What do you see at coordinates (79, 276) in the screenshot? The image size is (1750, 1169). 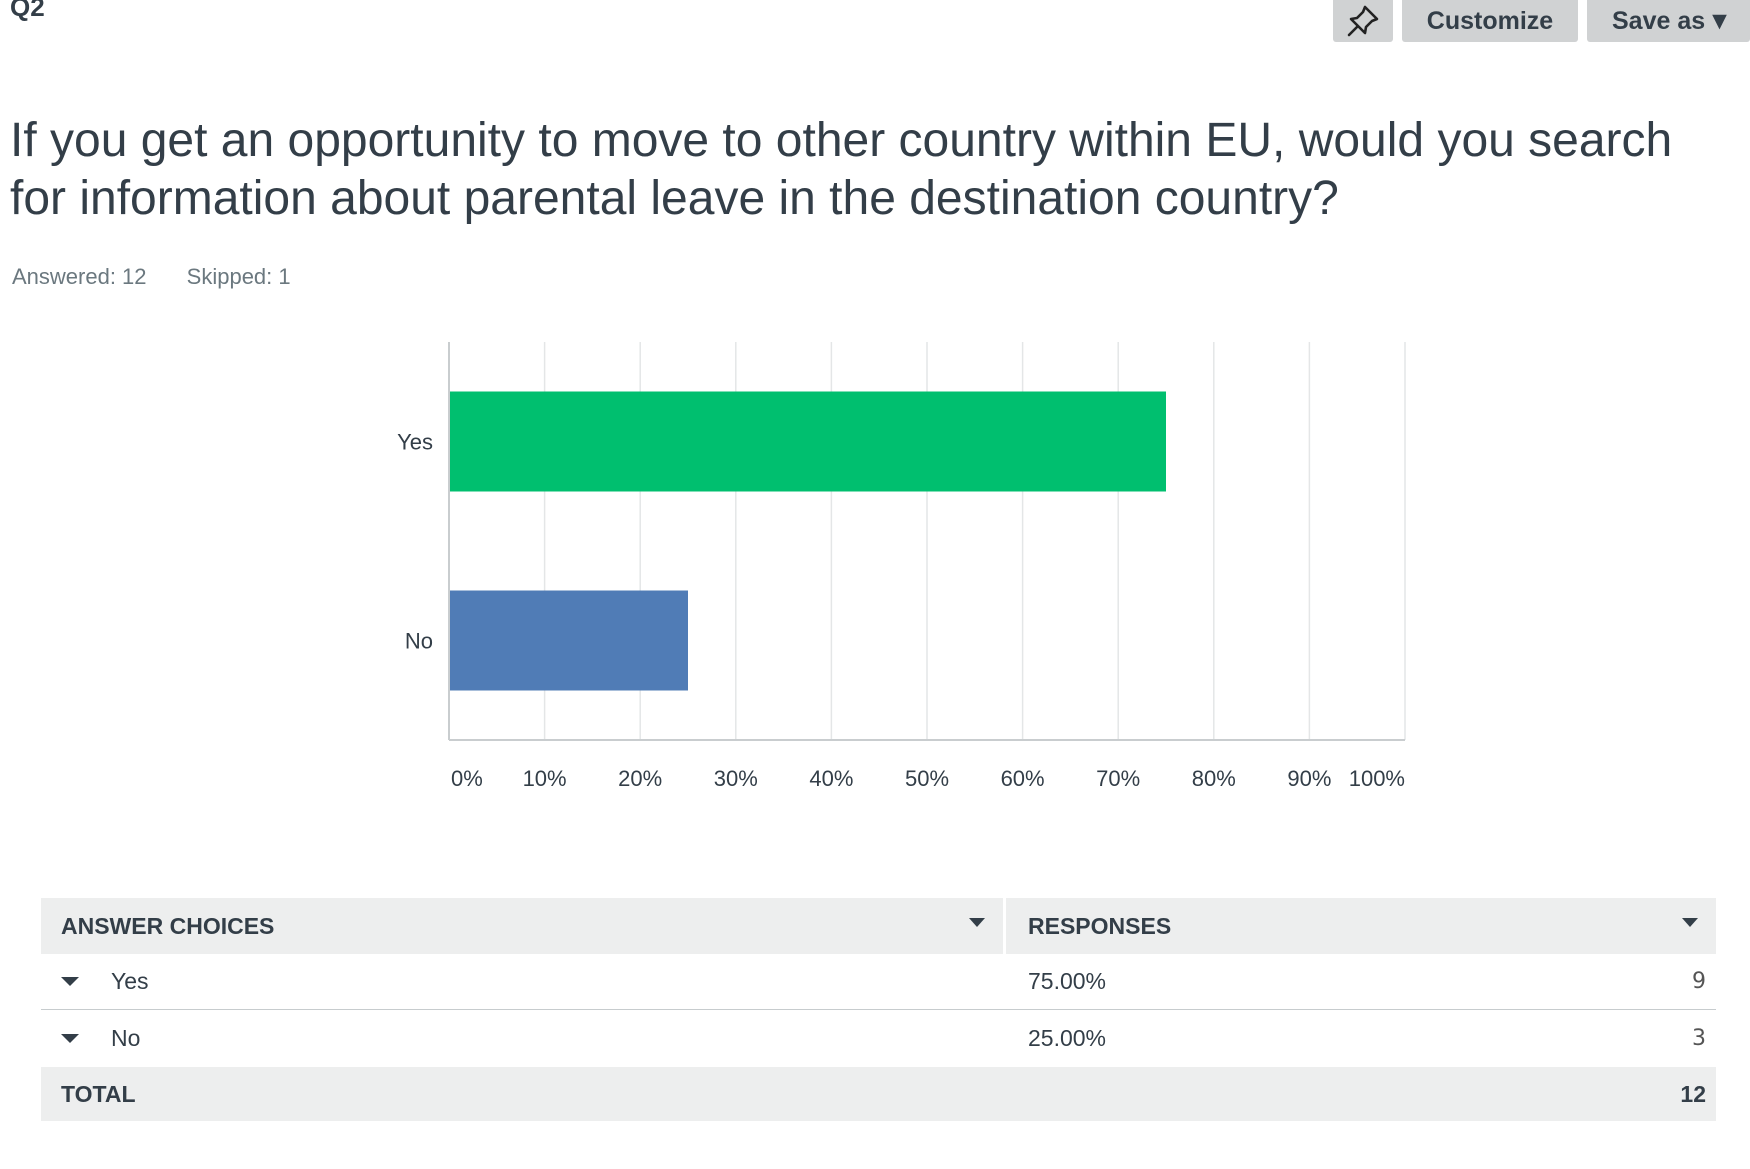 I see `answered-count: Answered: 12` at bounding box center [79, 276].